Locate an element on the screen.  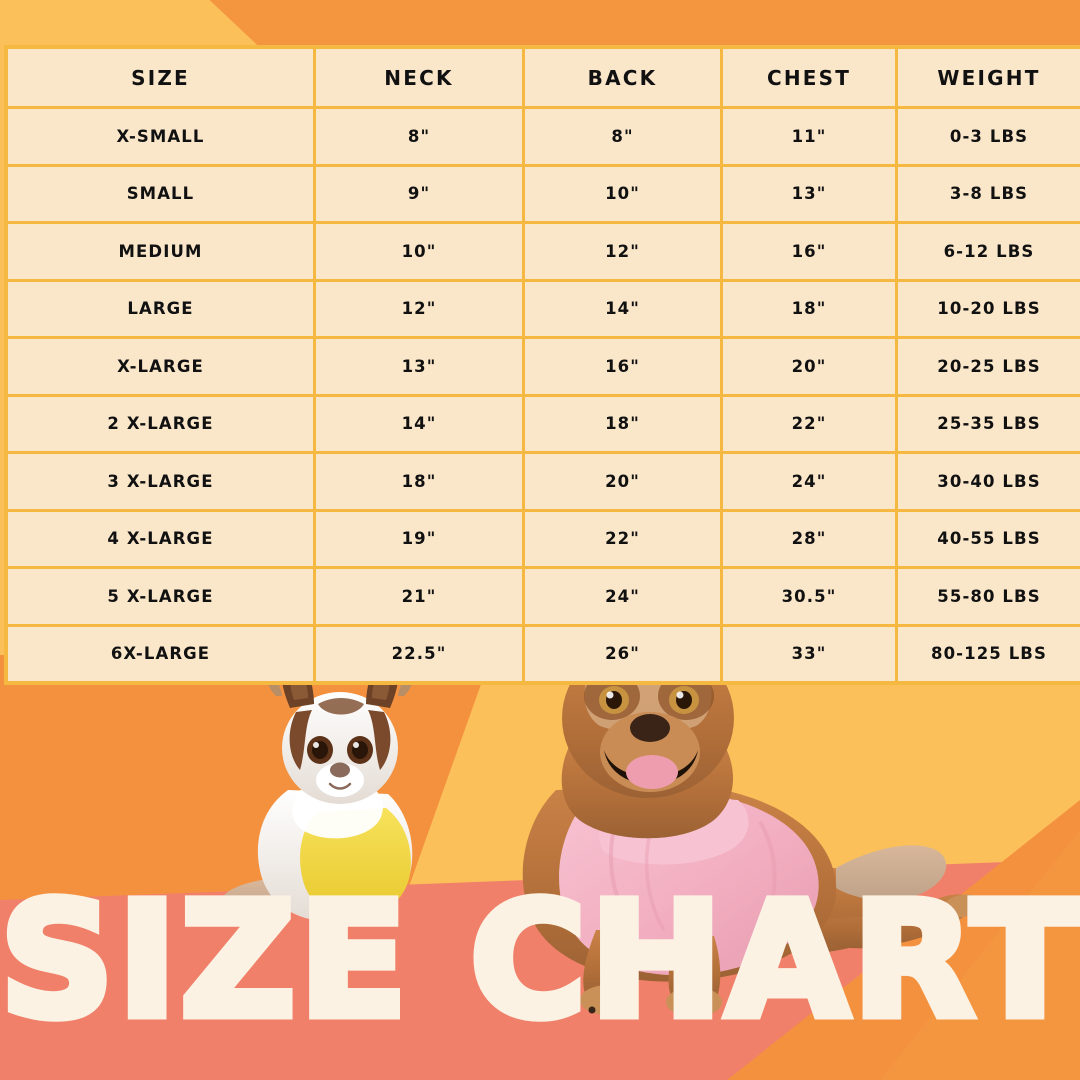
cell-weight: 0-3 LBS is located at coordinates (989, 138).